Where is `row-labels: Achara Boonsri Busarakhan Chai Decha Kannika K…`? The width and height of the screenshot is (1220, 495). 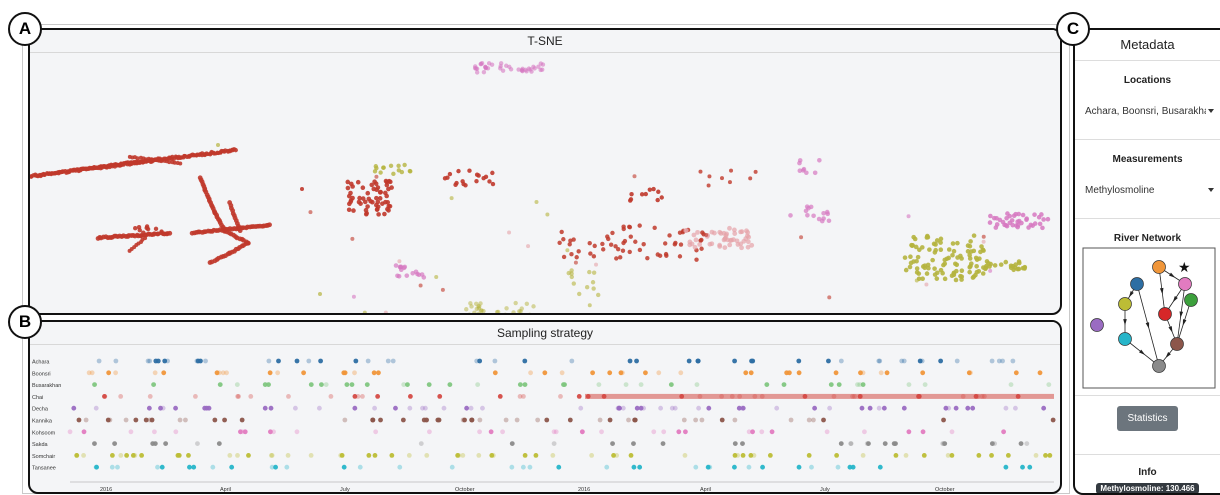
row-labels: Achara Boonsri Busarakhan Chai Decha Kannika K… is located at coordinates (46, 416).